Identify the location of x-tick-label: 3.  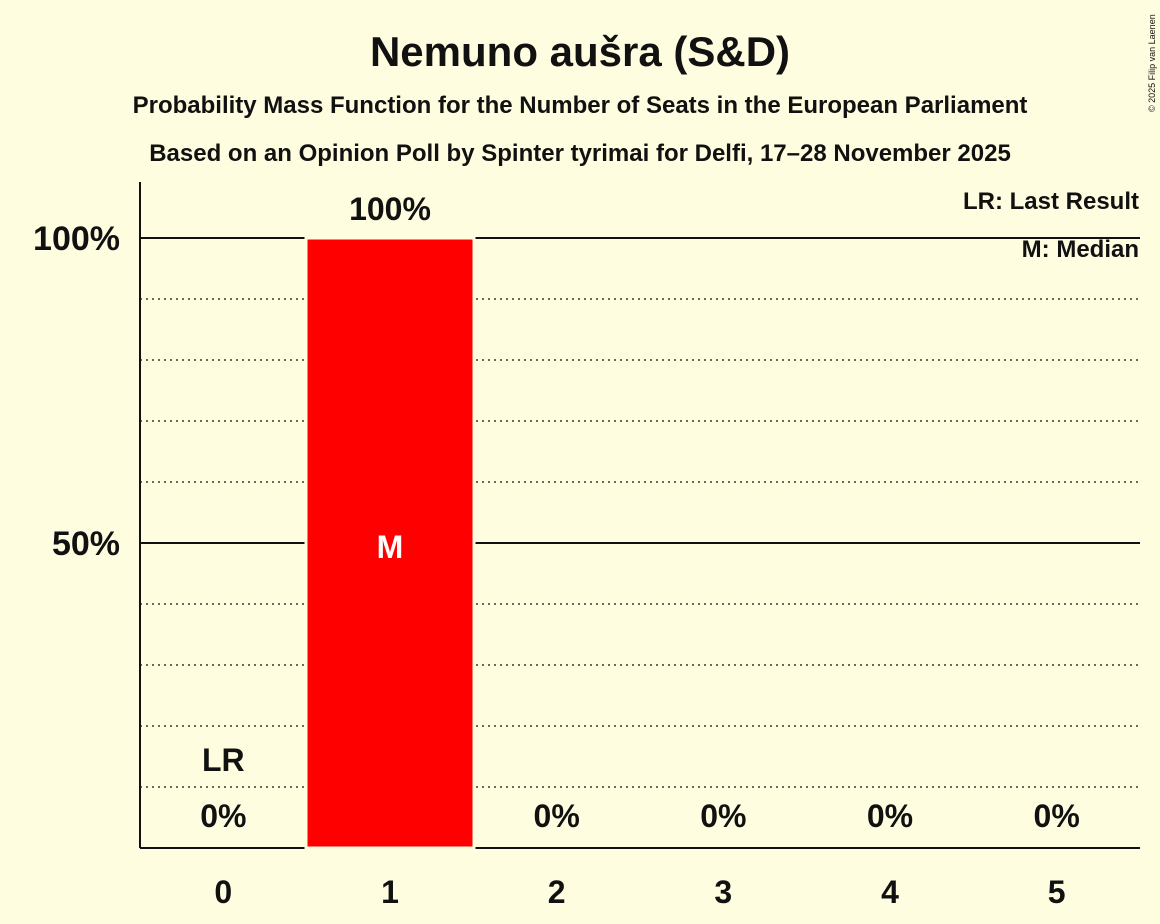
(723, 892).